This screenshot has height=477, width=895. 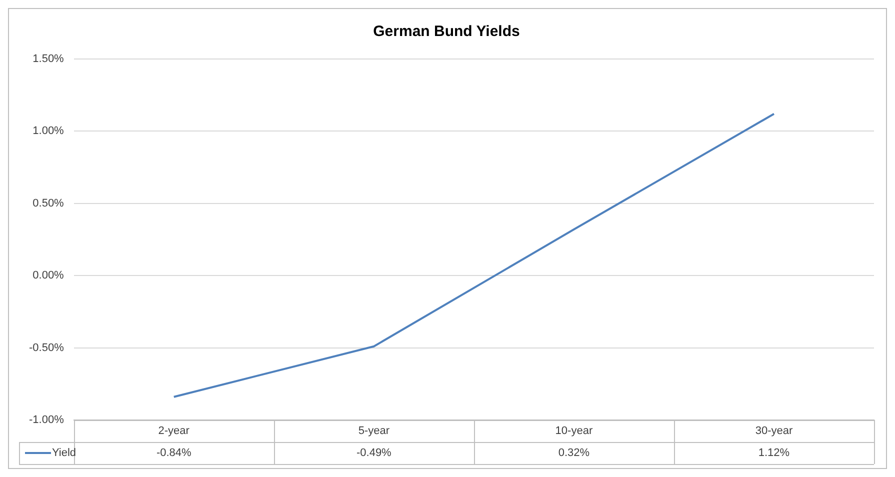 I want to click on y-tick-label: 1.00%, so click(x=48, y=131).